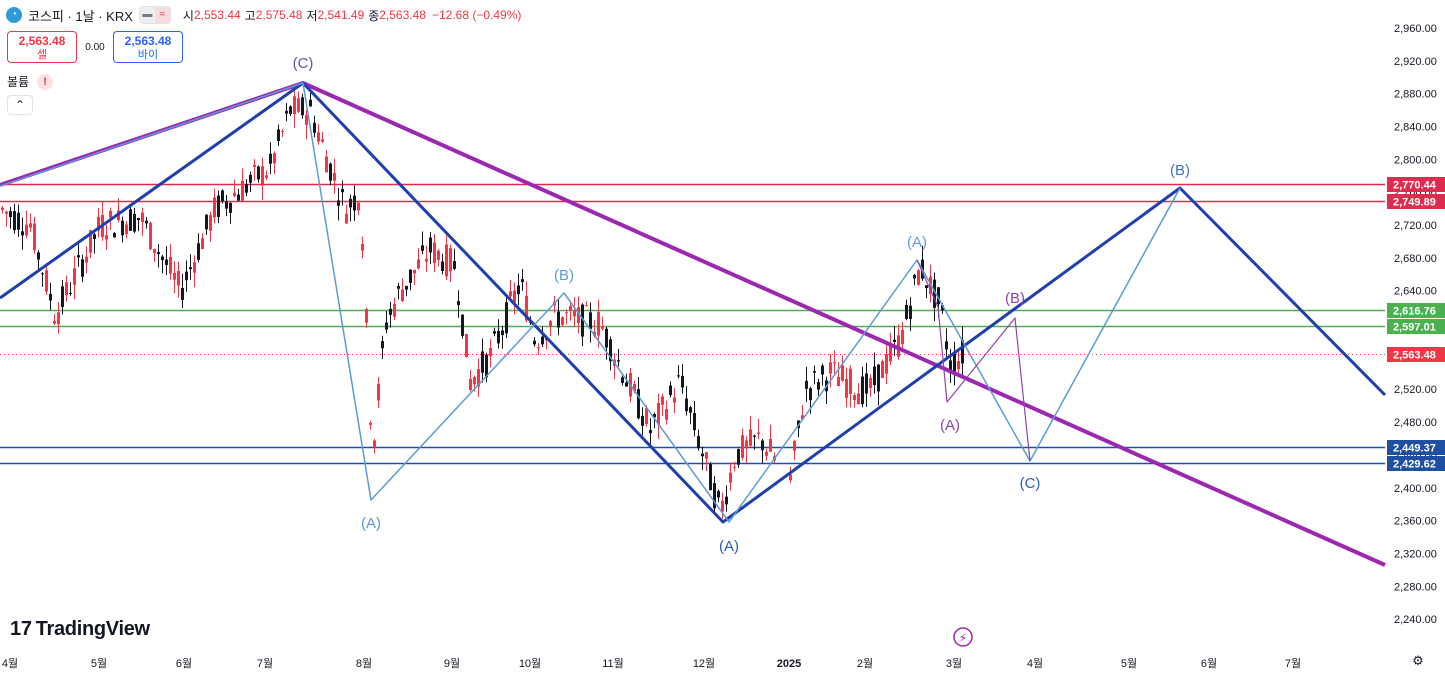 The image size is (1445, 675). What do you see at coordinates (1414, 312) in the screenshot?
I see `price-level-label: 2,616.76` at bounding box center [1414, 312].